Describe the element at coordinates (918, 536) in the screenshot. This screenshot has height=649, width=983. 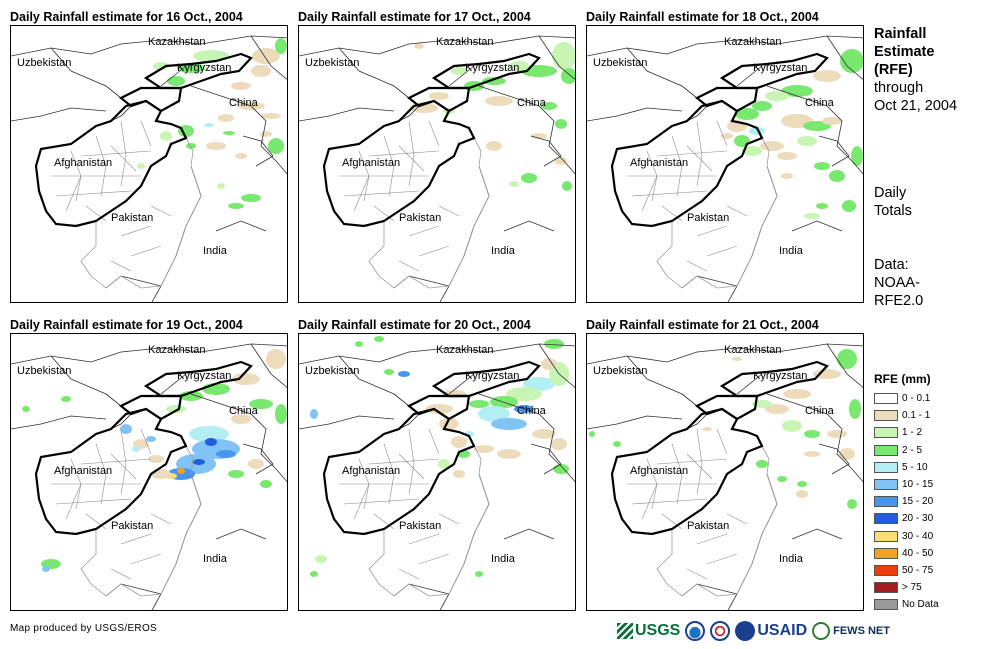
I see `legend-label: 30 - 40` at that location.